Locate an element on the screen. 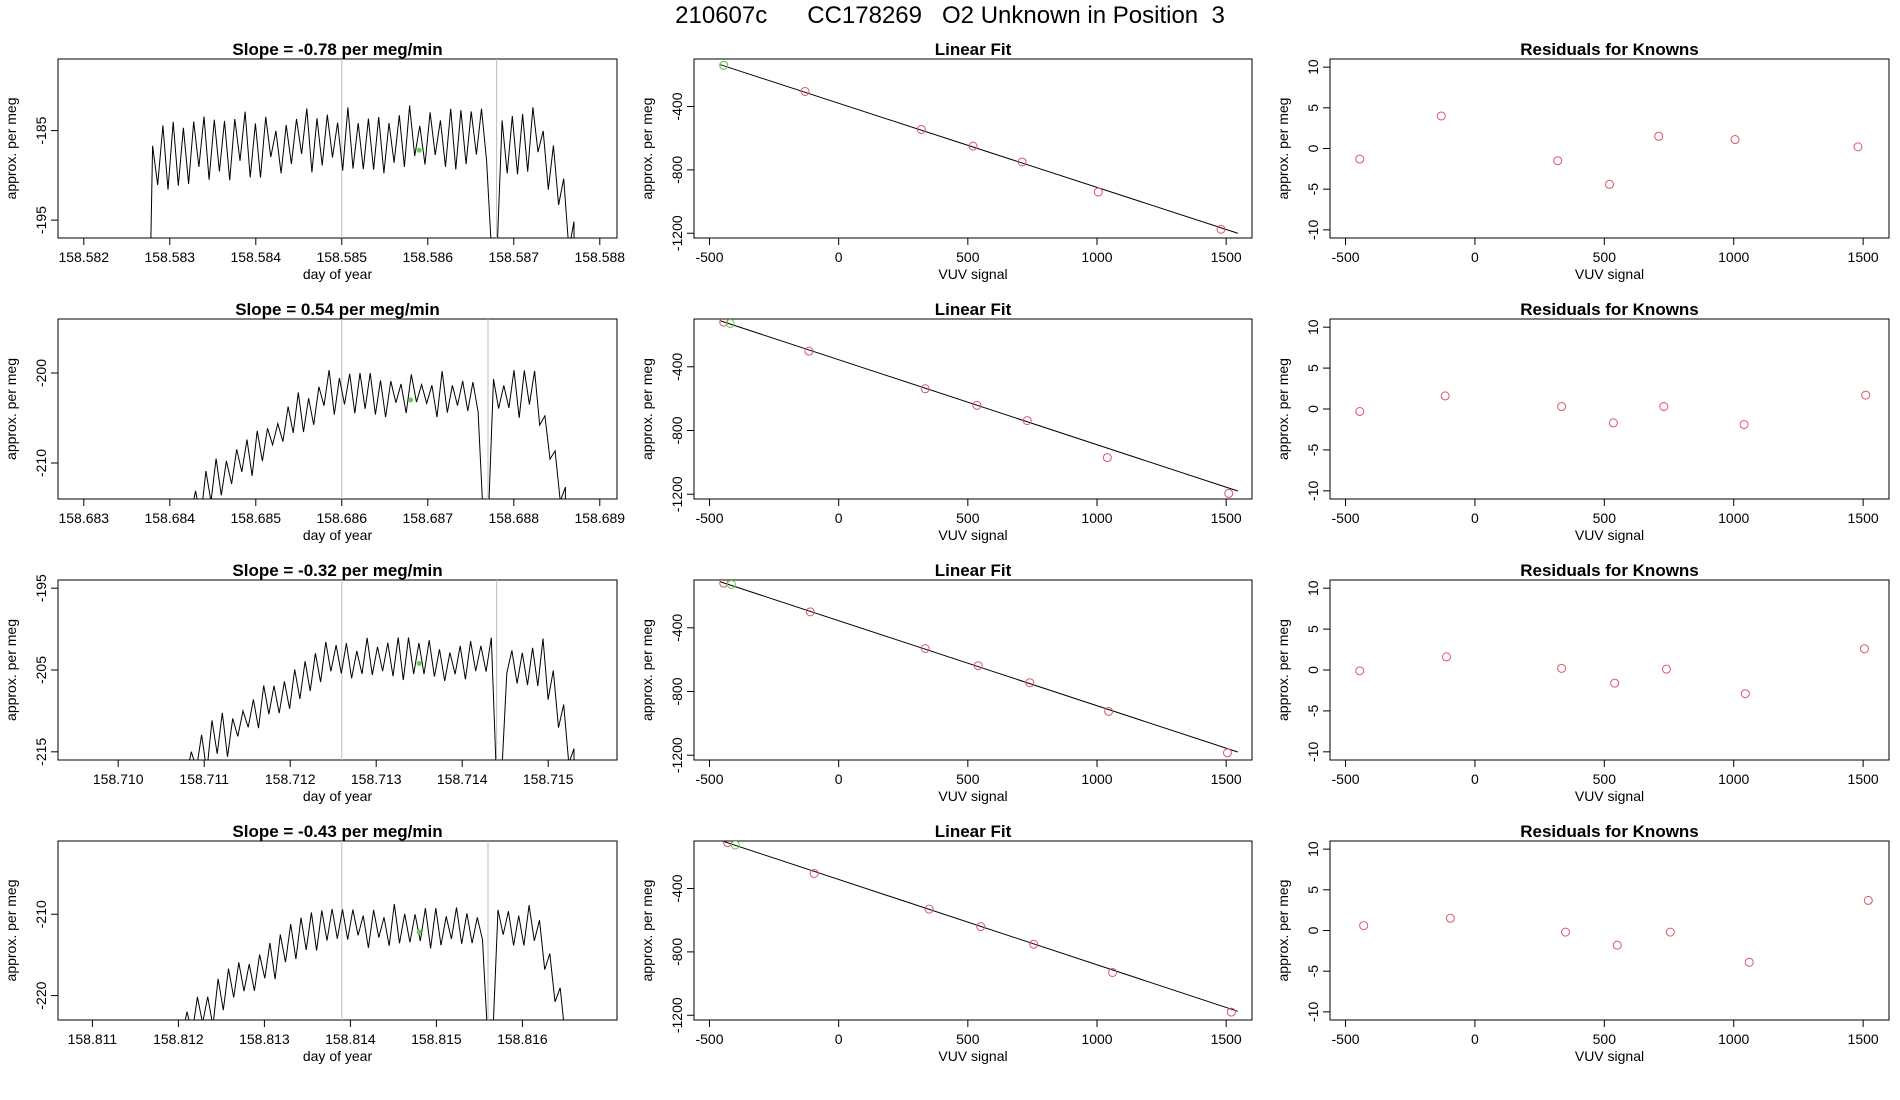 The image size is (1900, 1100). x-axis-label: day of year is located at coordinates (338, 535).